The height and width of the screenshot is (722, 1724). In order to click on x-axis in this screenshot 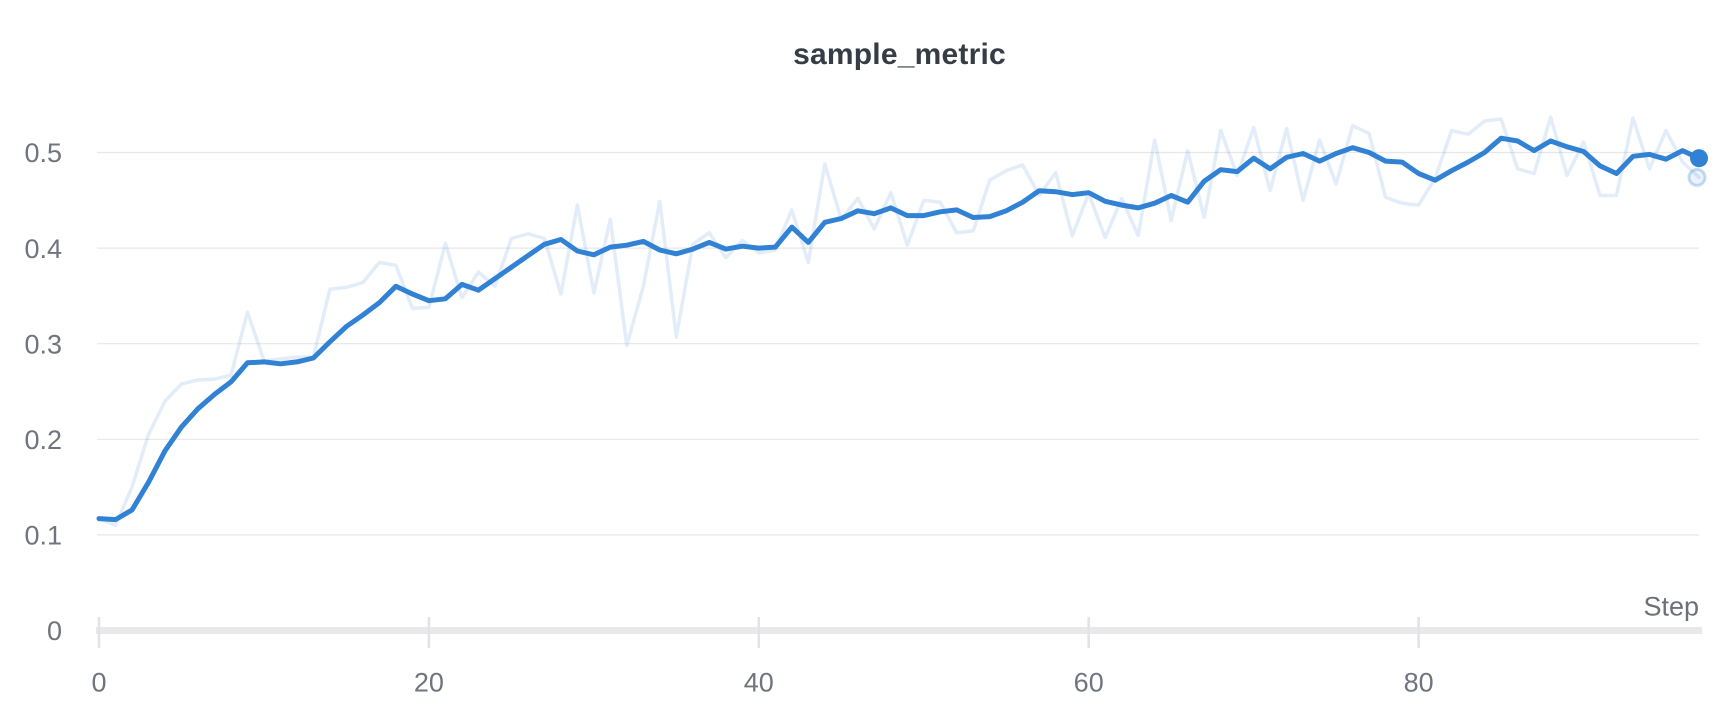, I will do `click(899, 632)`.